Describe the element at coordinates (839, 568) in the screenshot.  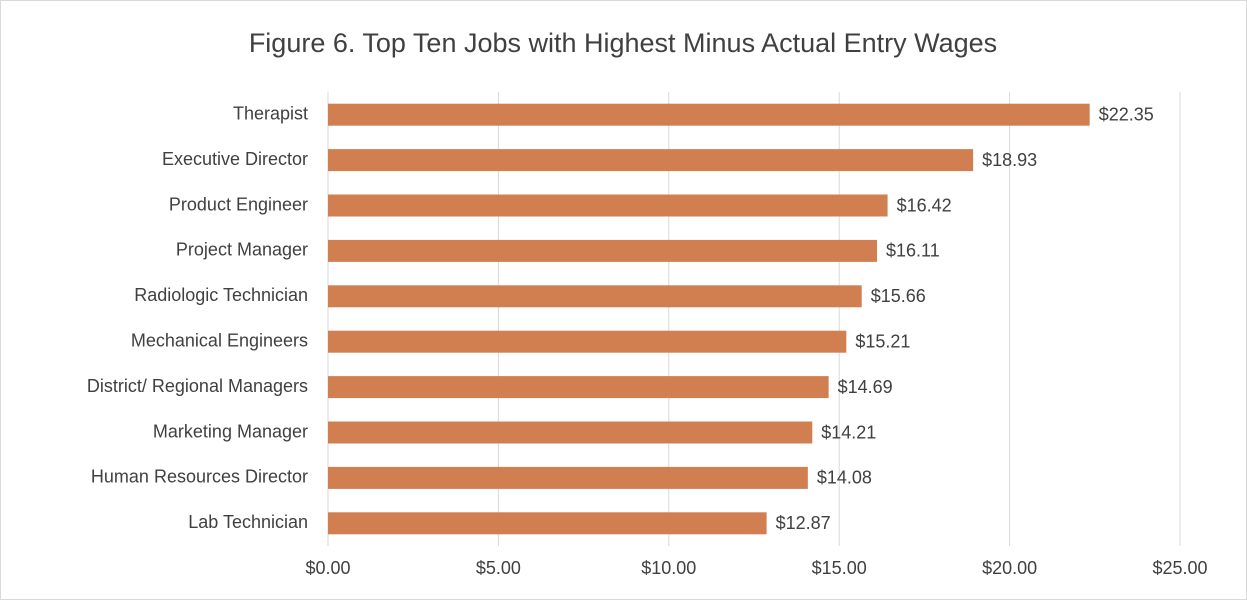
I see `x-tick-label: $15.00` at that location.